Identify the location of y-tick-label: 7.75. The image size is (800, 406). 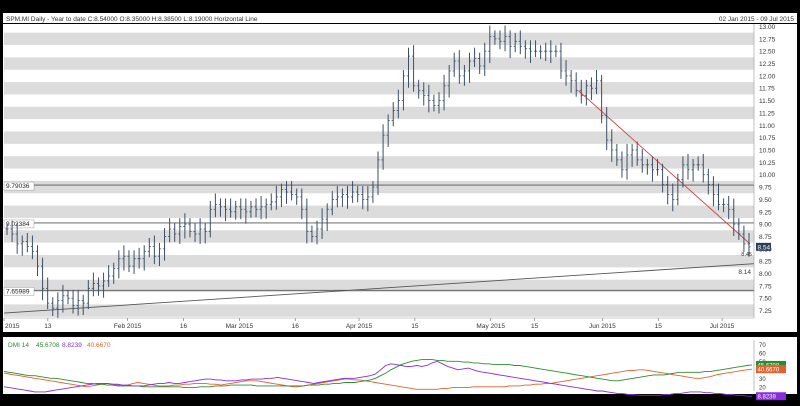
(765, 286).